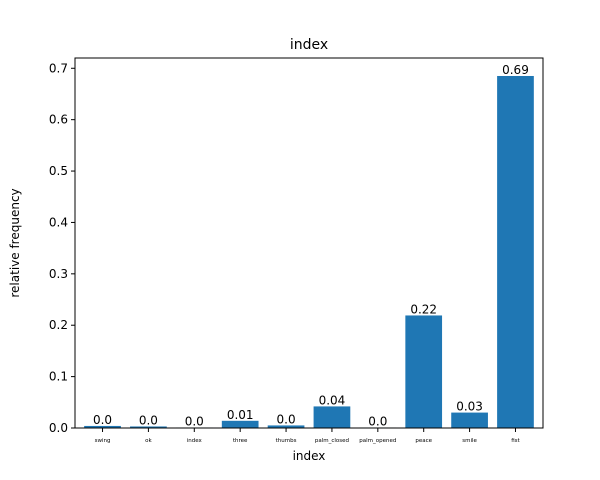  I want to click on x-tick-label: palm_closed, so click(332, 441).